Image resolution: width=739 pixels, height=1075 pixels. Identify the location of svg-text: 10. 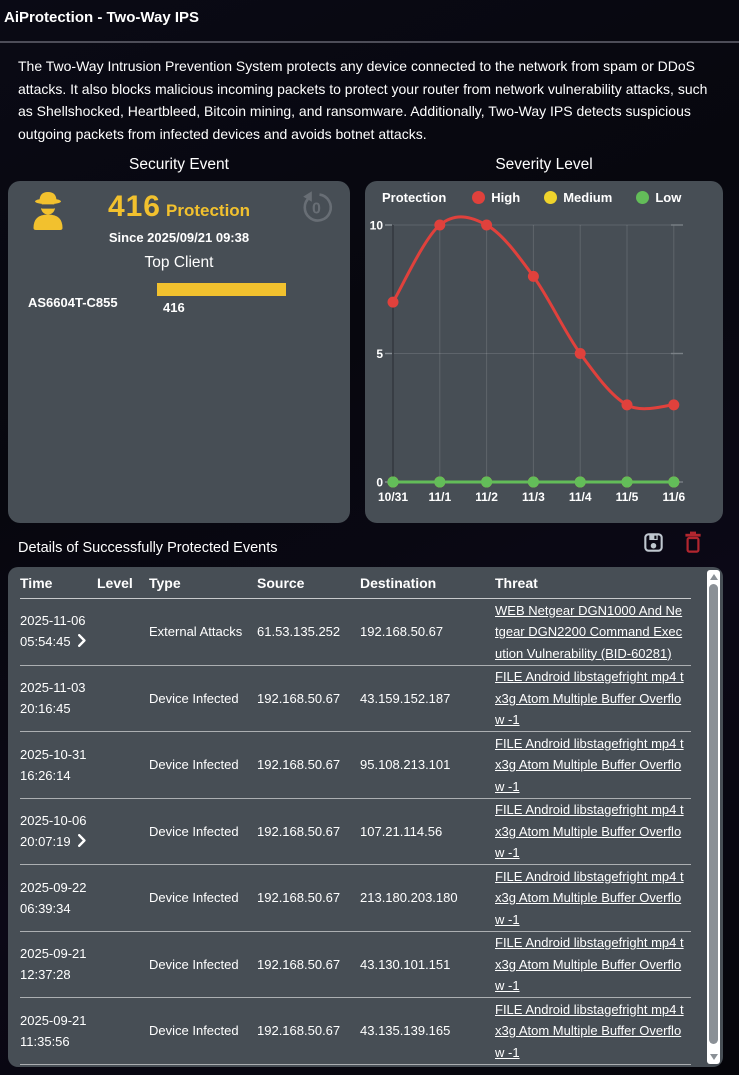
(377, 226).